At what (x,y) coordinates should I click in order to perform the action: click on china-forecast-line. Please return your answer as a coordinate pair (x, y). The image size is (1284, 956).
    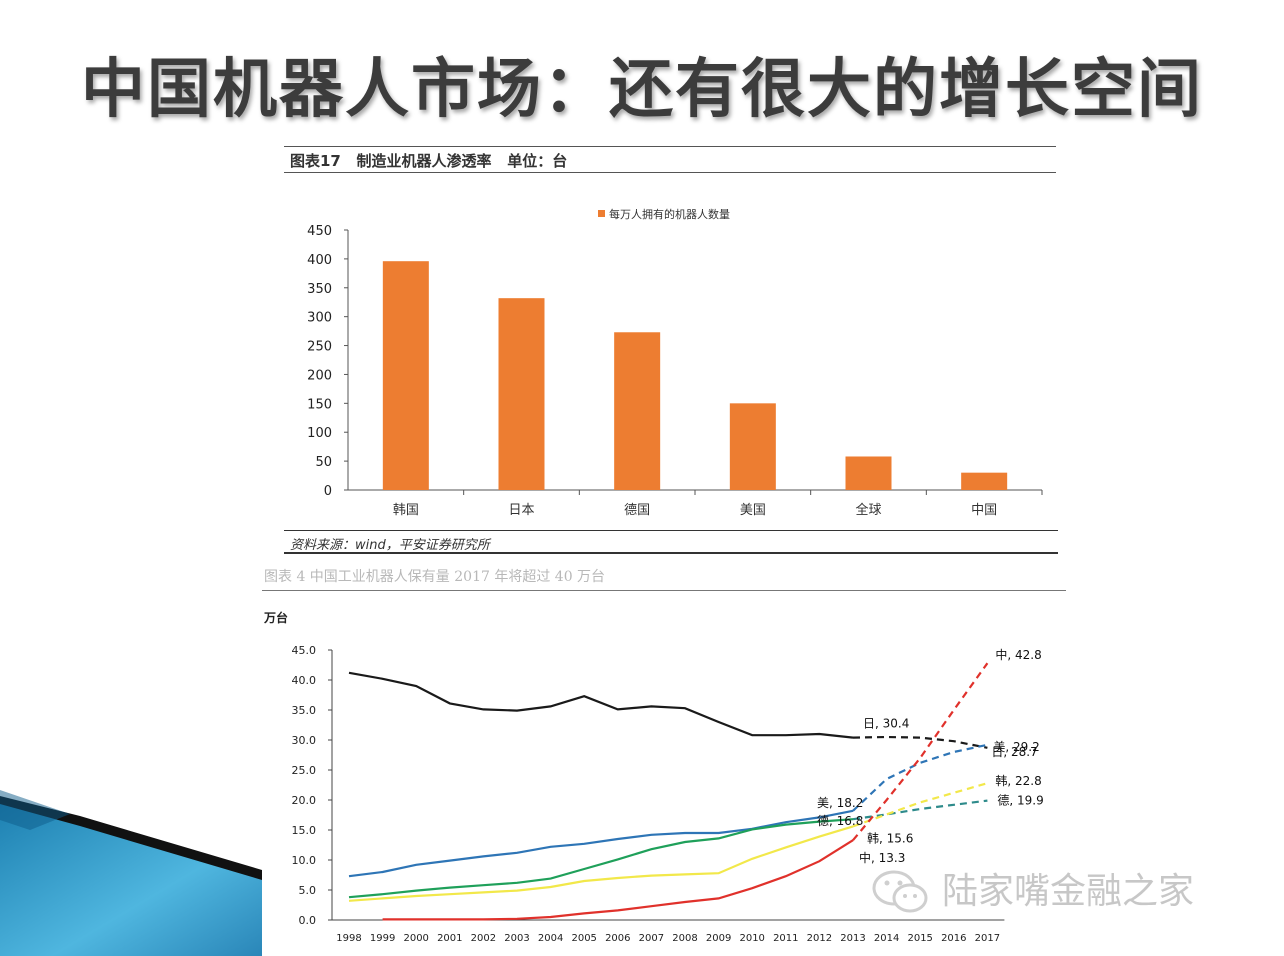
    Looking at the image, I should click on (920, 751).